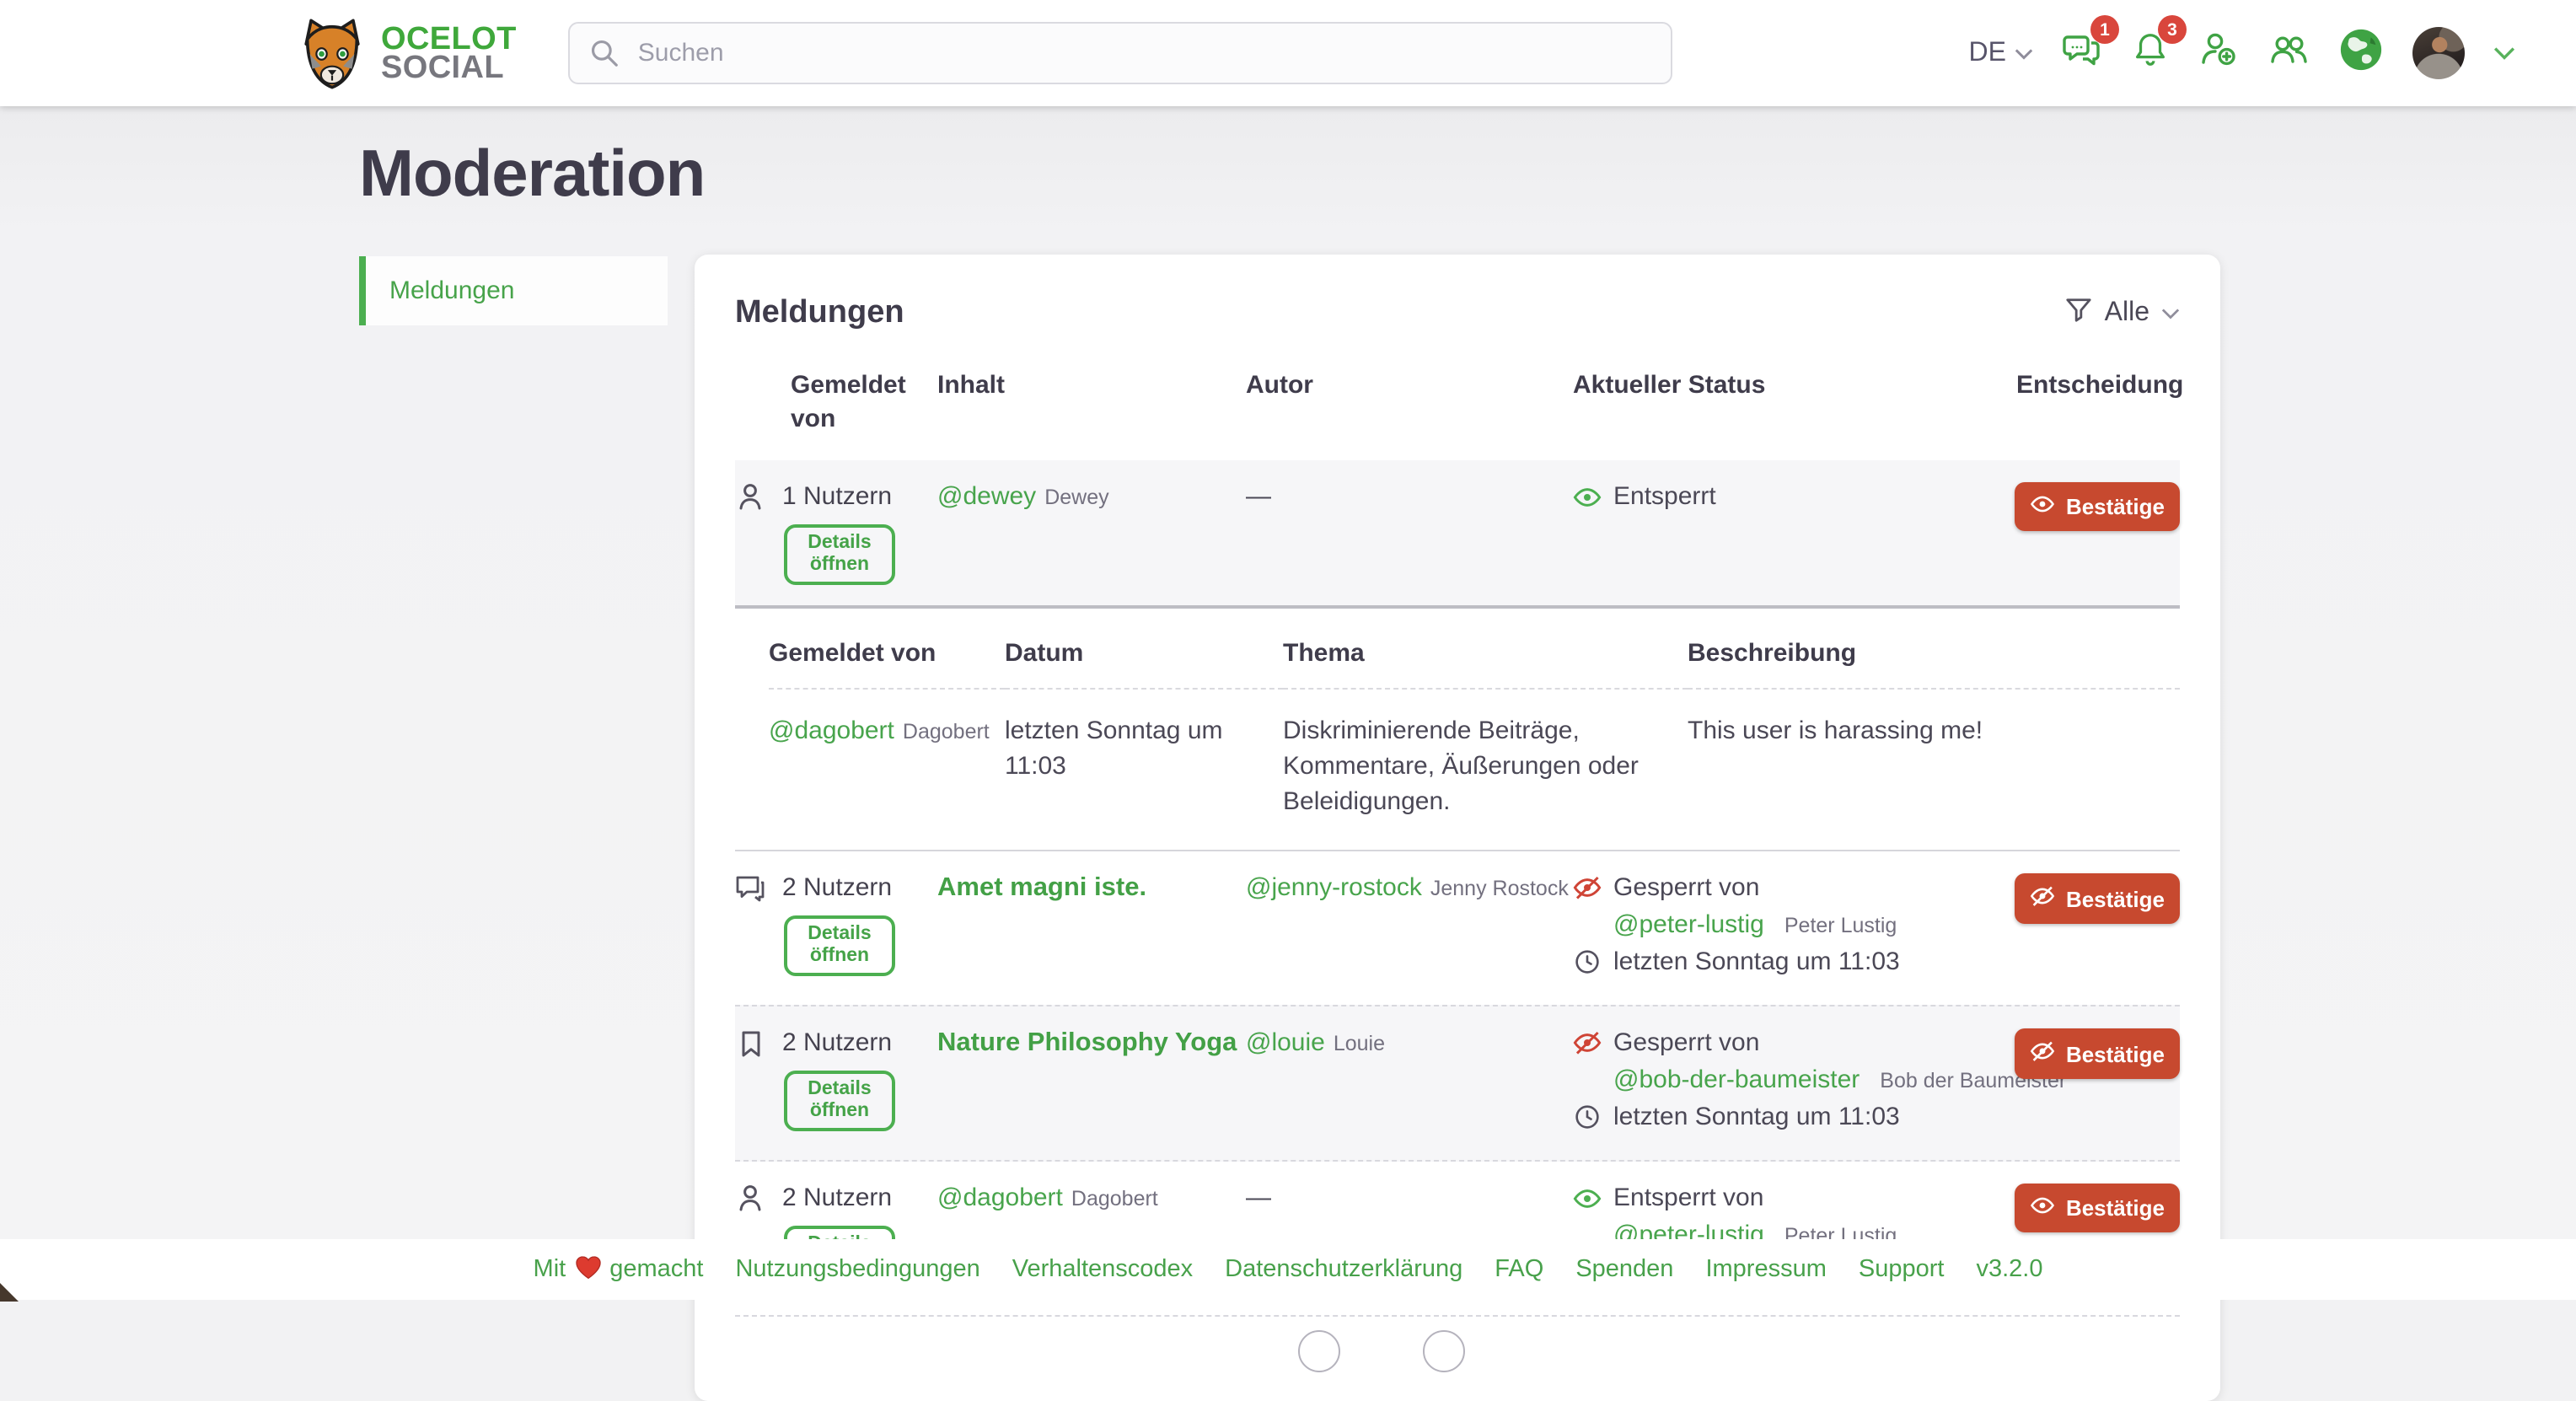  What do you see at coordinates (618, 1269) in the screenshot?
I see `footer-link-made-with-love: Mit gemacht` at bounding box center [618, 1269].